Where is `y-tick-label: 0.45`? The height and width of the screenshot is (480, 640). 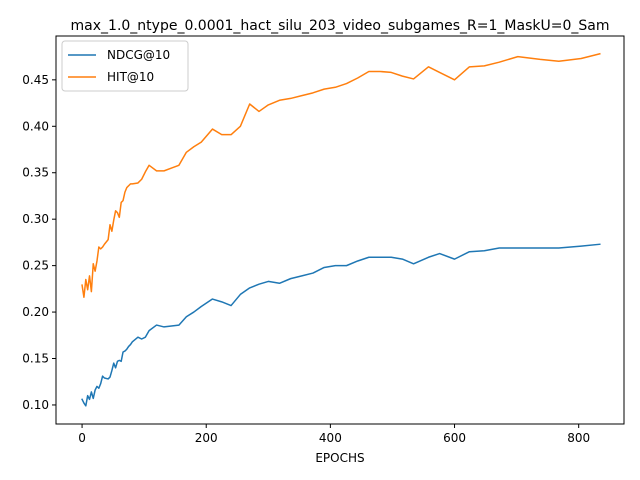 y-tick-label: 0.45 is located at coordinates (35, 80).